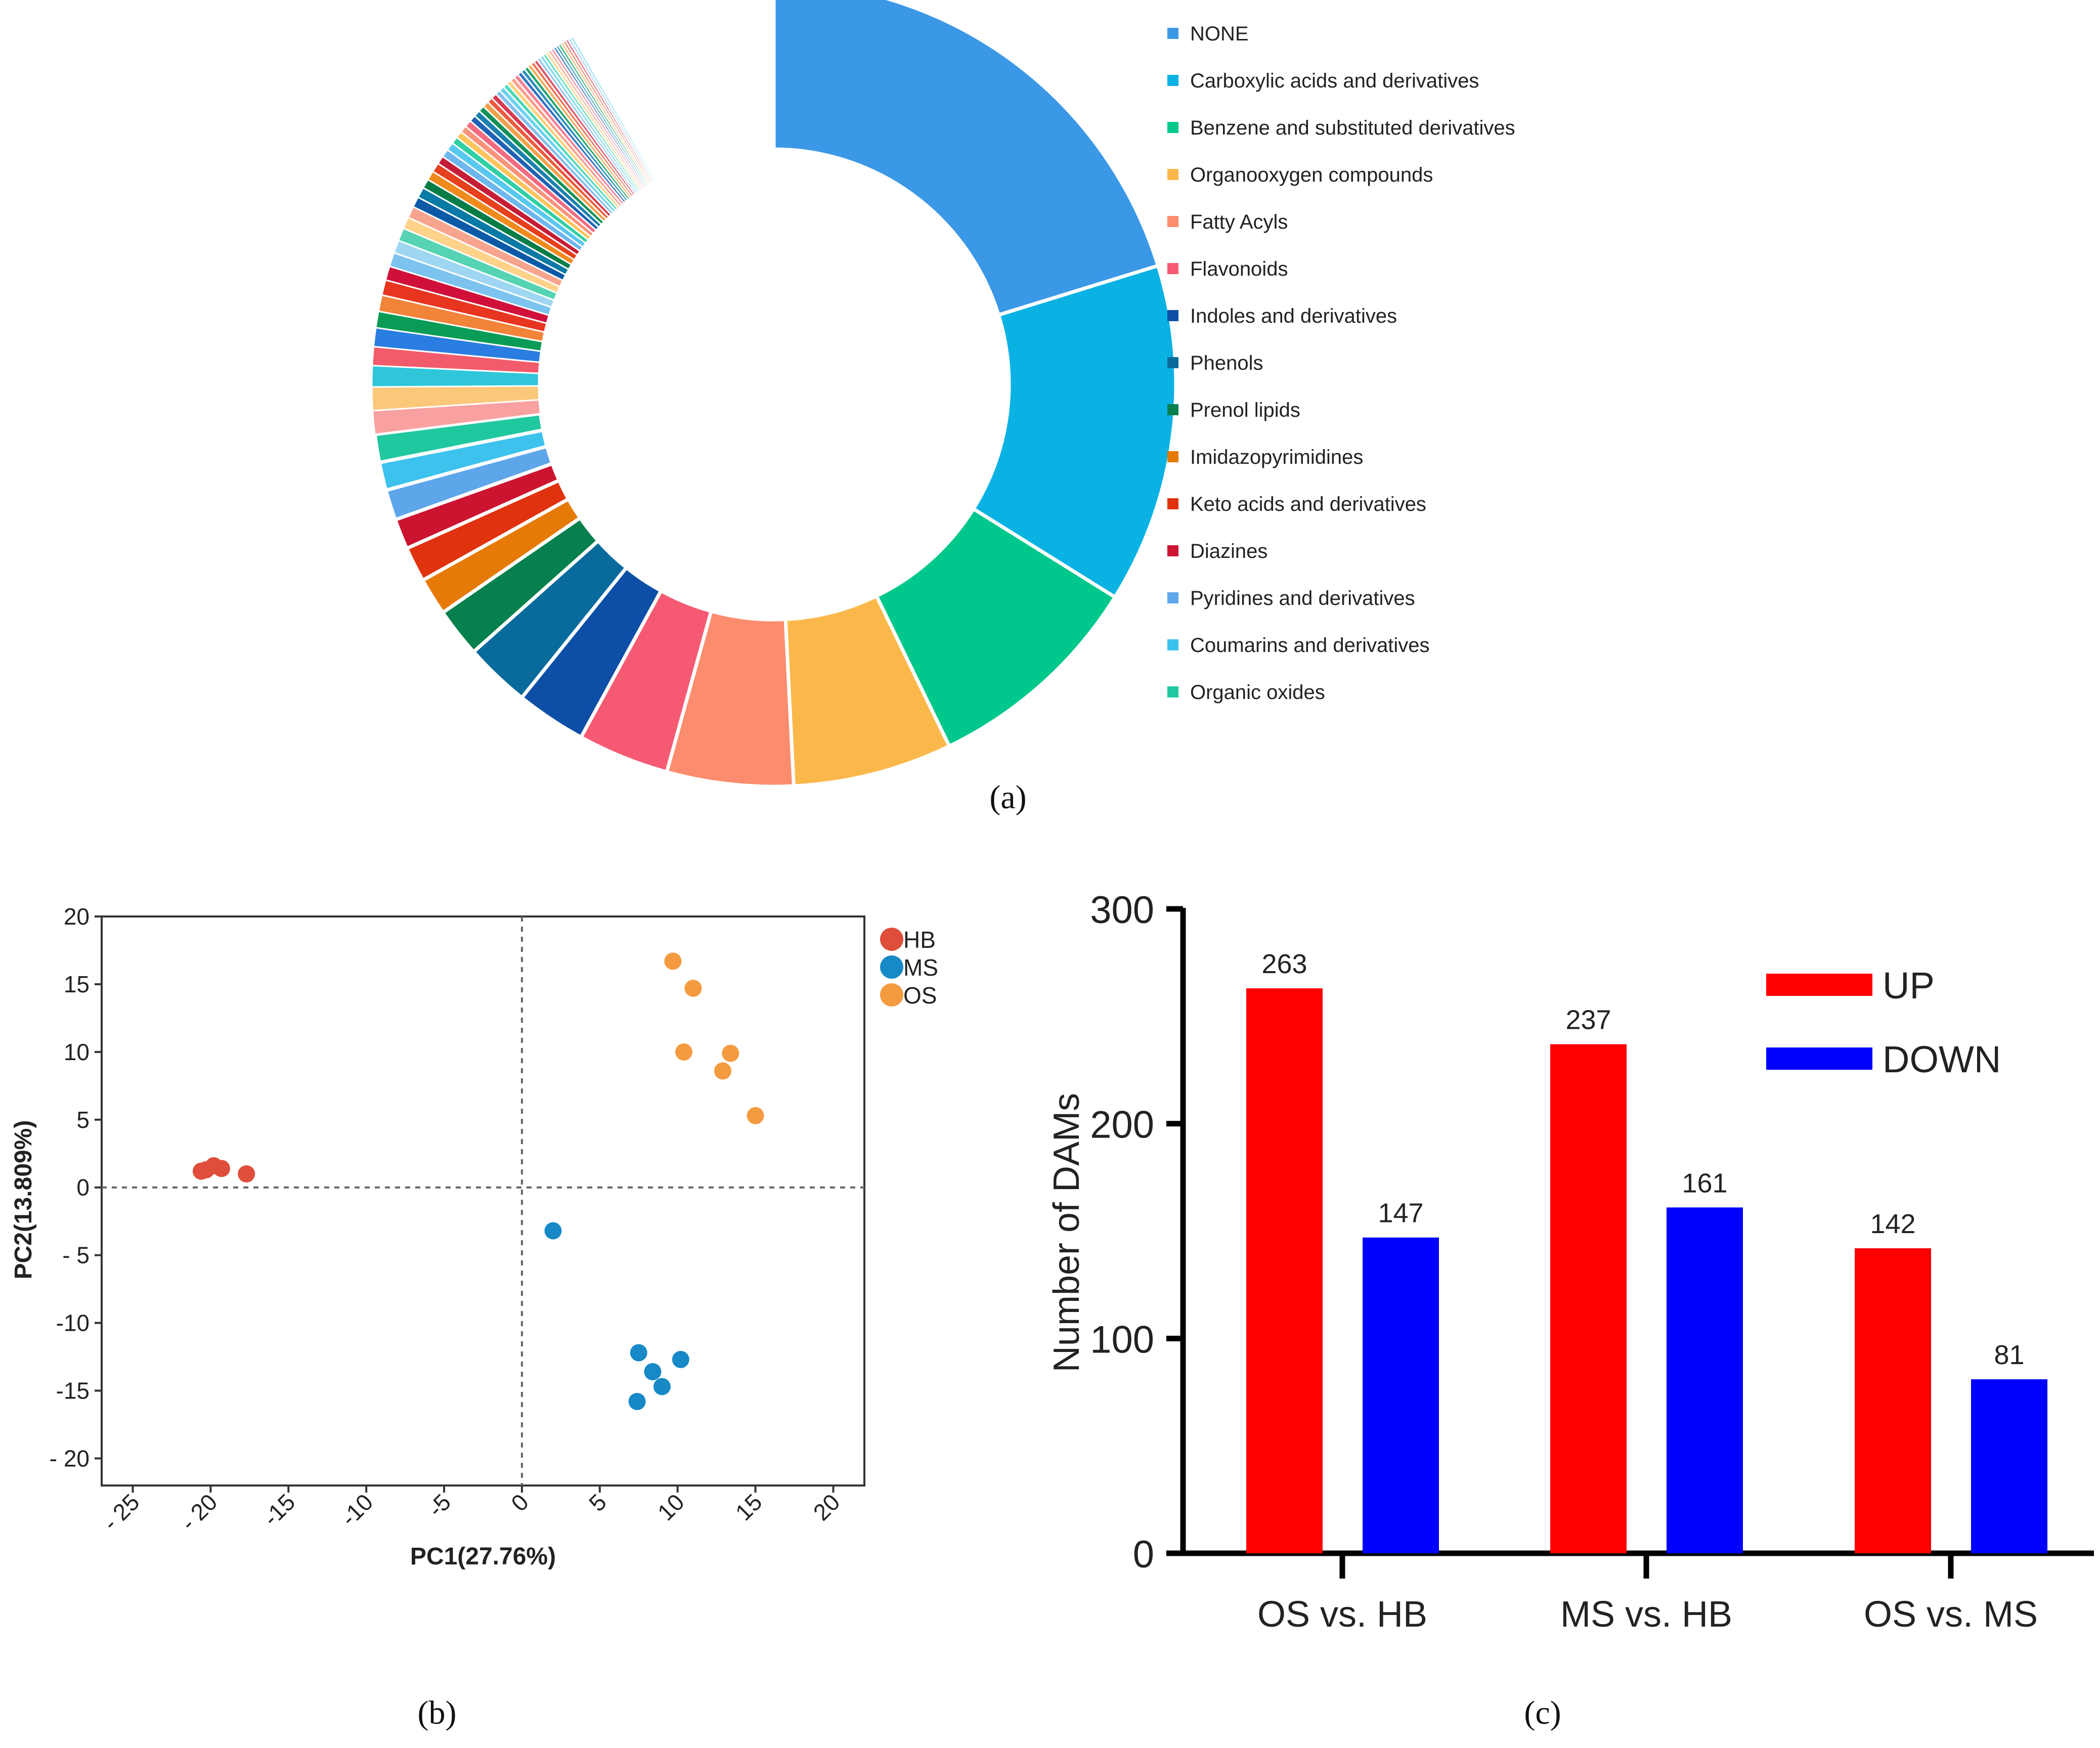  Describe the element at coordinates (77, 917) in the screenshot. I see `y-tick-label: 20` at that location.